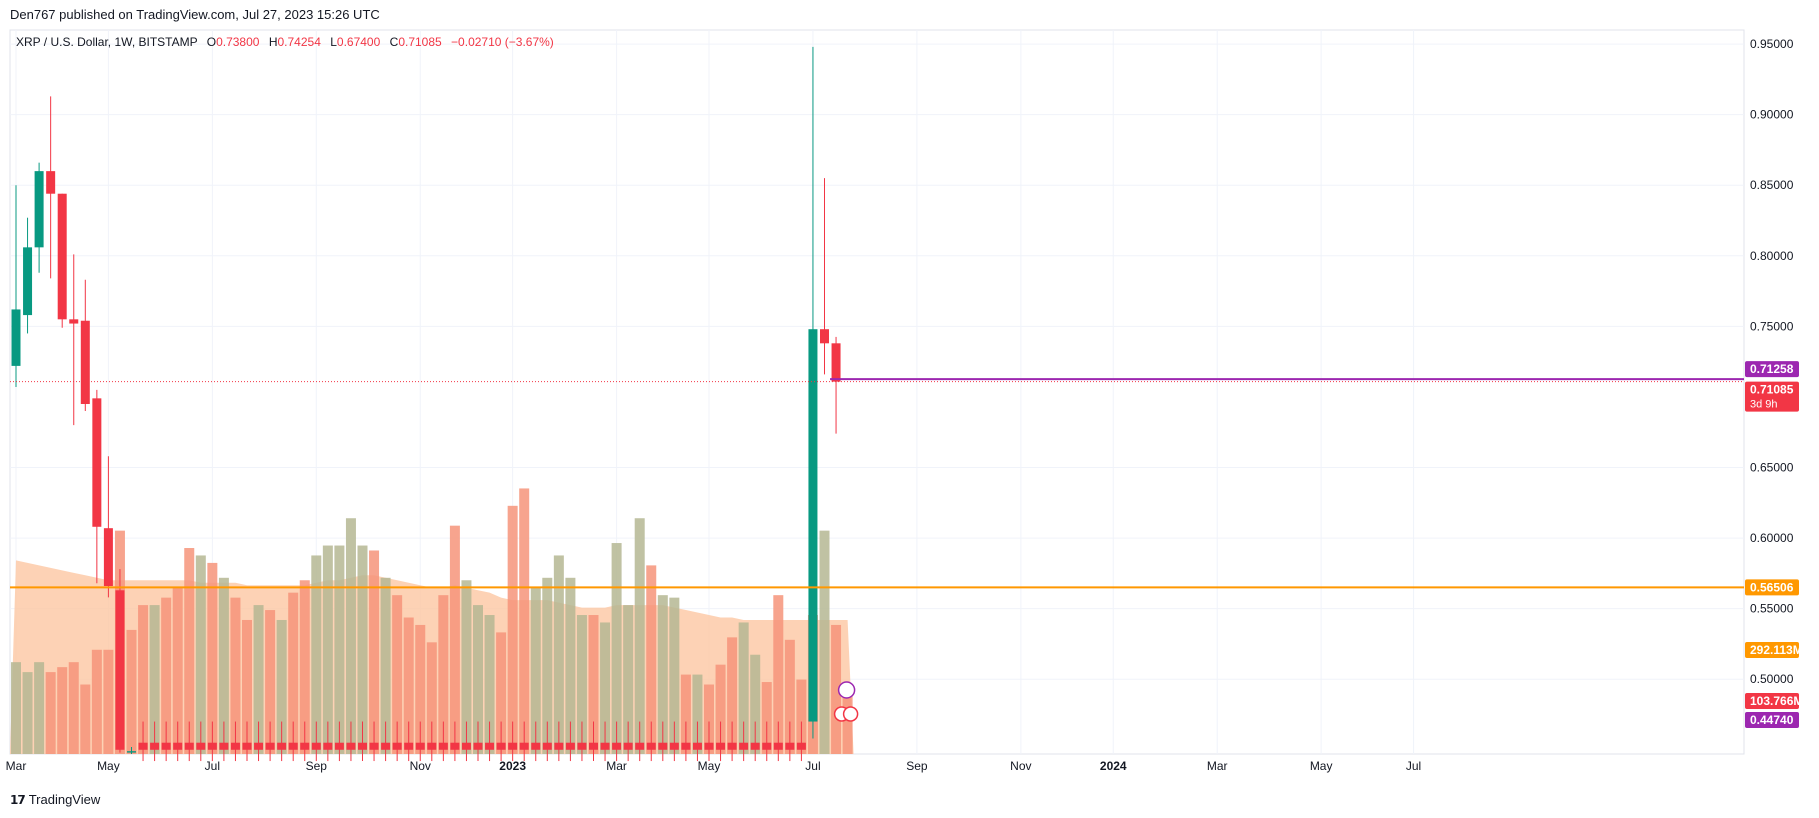 The image size is (1819, 818). Describe the element at coordinates (850, 714) in the screenshot. I see `us-flag-event-icon` at that location.